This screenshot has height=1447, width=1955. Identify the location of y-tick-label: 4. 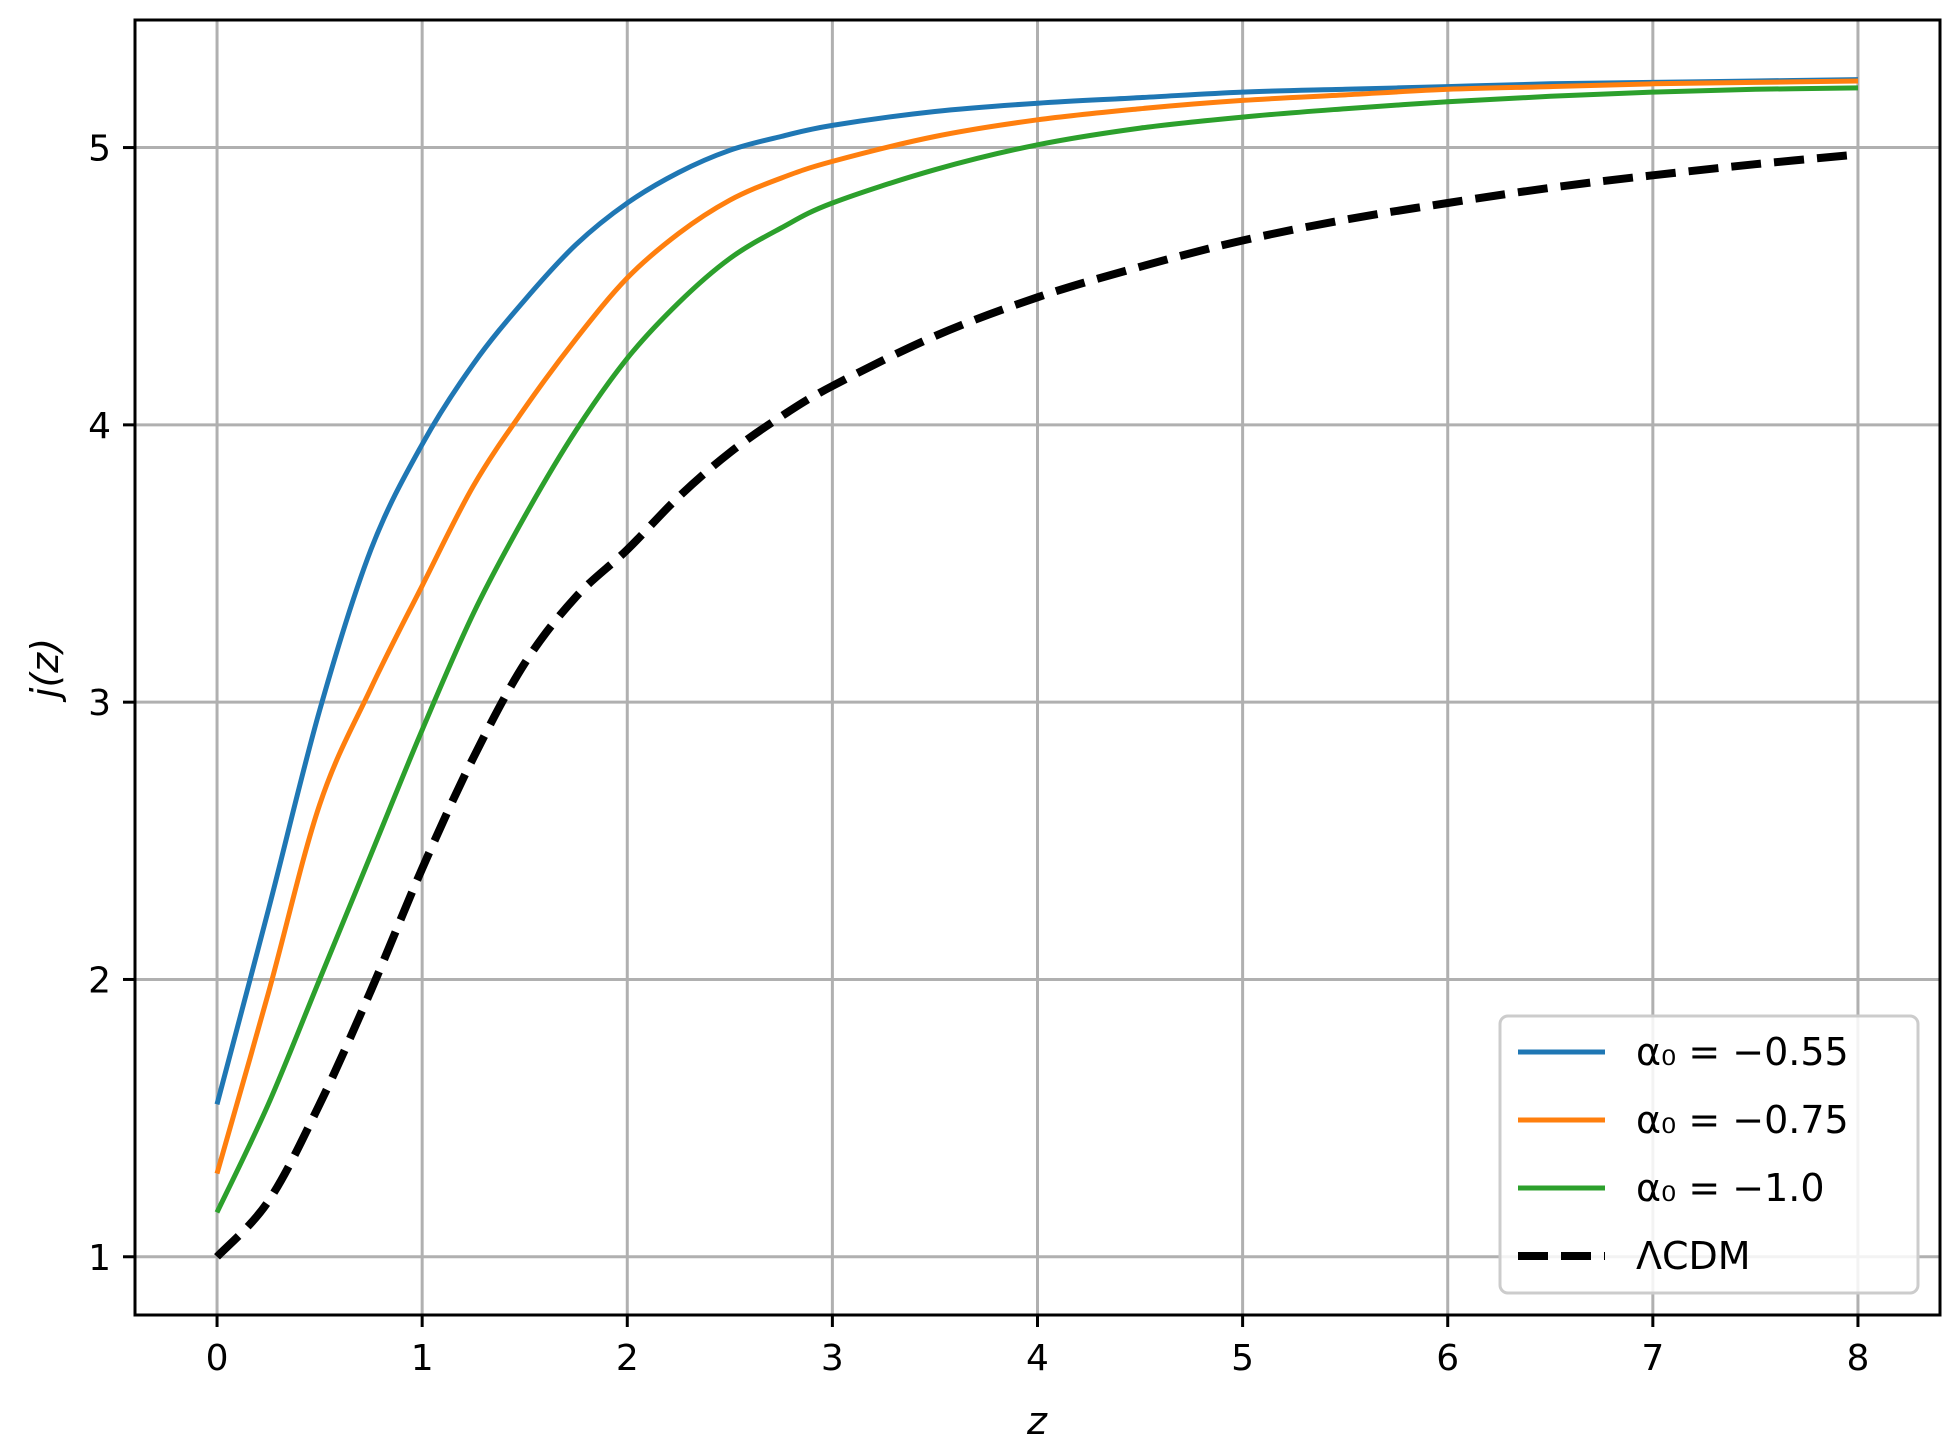
(99, 426).